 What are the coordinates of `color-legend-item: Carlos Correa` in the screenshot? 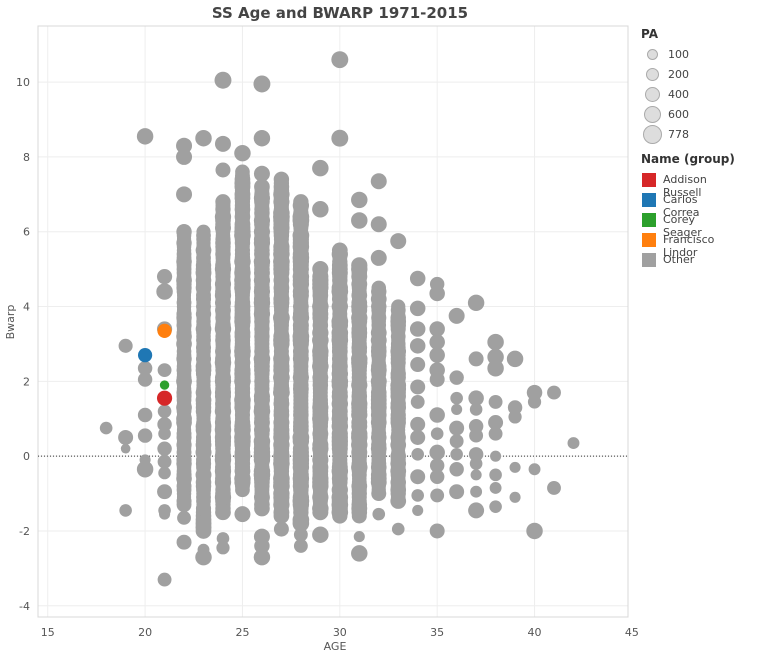 It's located at (688, 204).